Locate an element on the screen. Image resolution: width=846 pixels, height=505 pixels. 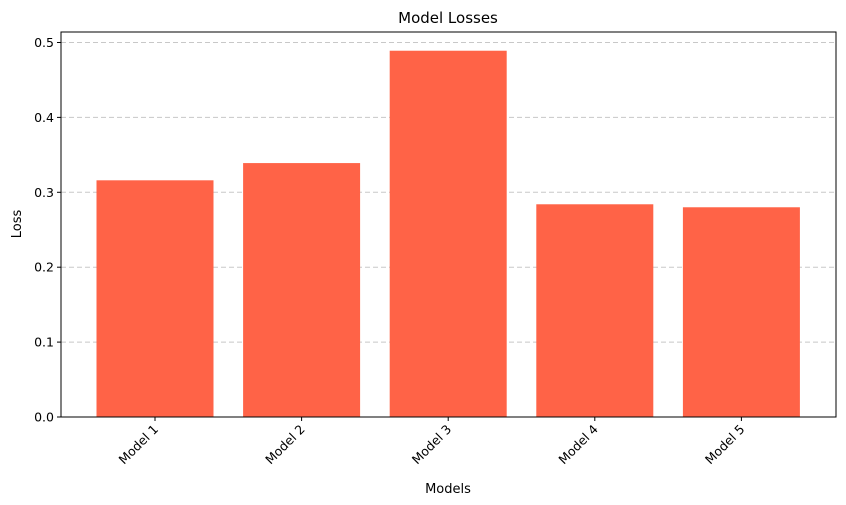
chart-title: Model Losses is located at coordinates (448, 18).